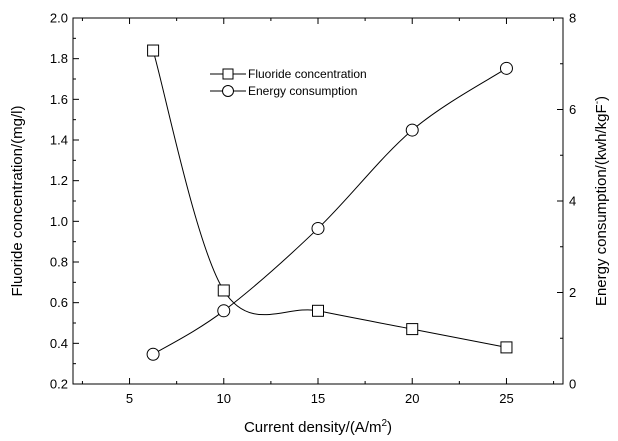 This screenshot has height=441, width=618. I want to click on left-y-tick-label: 0.8, so click(59, 262).